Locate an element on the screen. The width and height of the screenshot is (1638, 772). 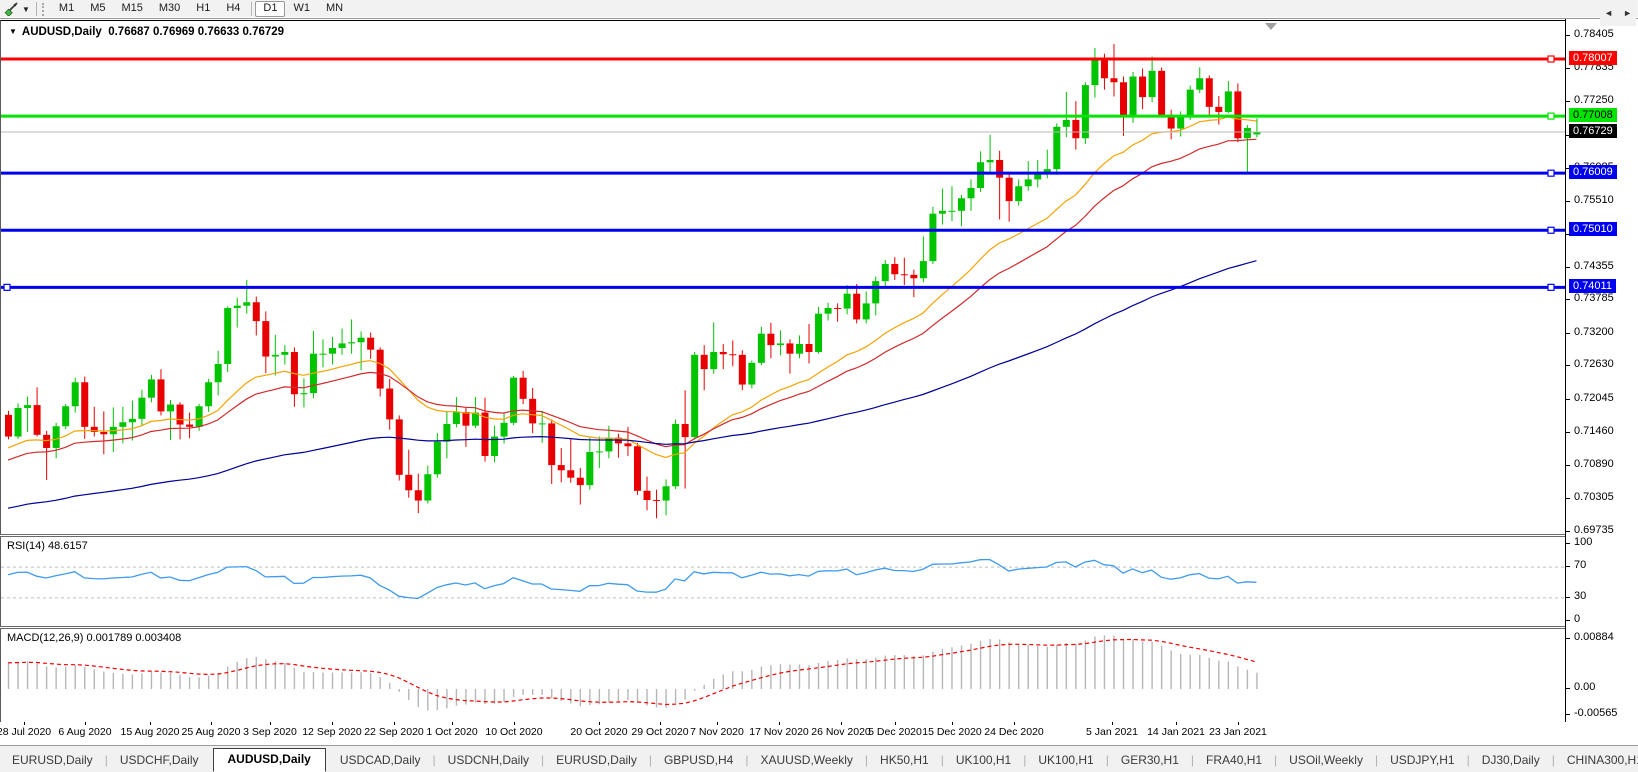
rsi-indicator-pane: RSI(14) 48.6157 is located at coordinates (783, 581).